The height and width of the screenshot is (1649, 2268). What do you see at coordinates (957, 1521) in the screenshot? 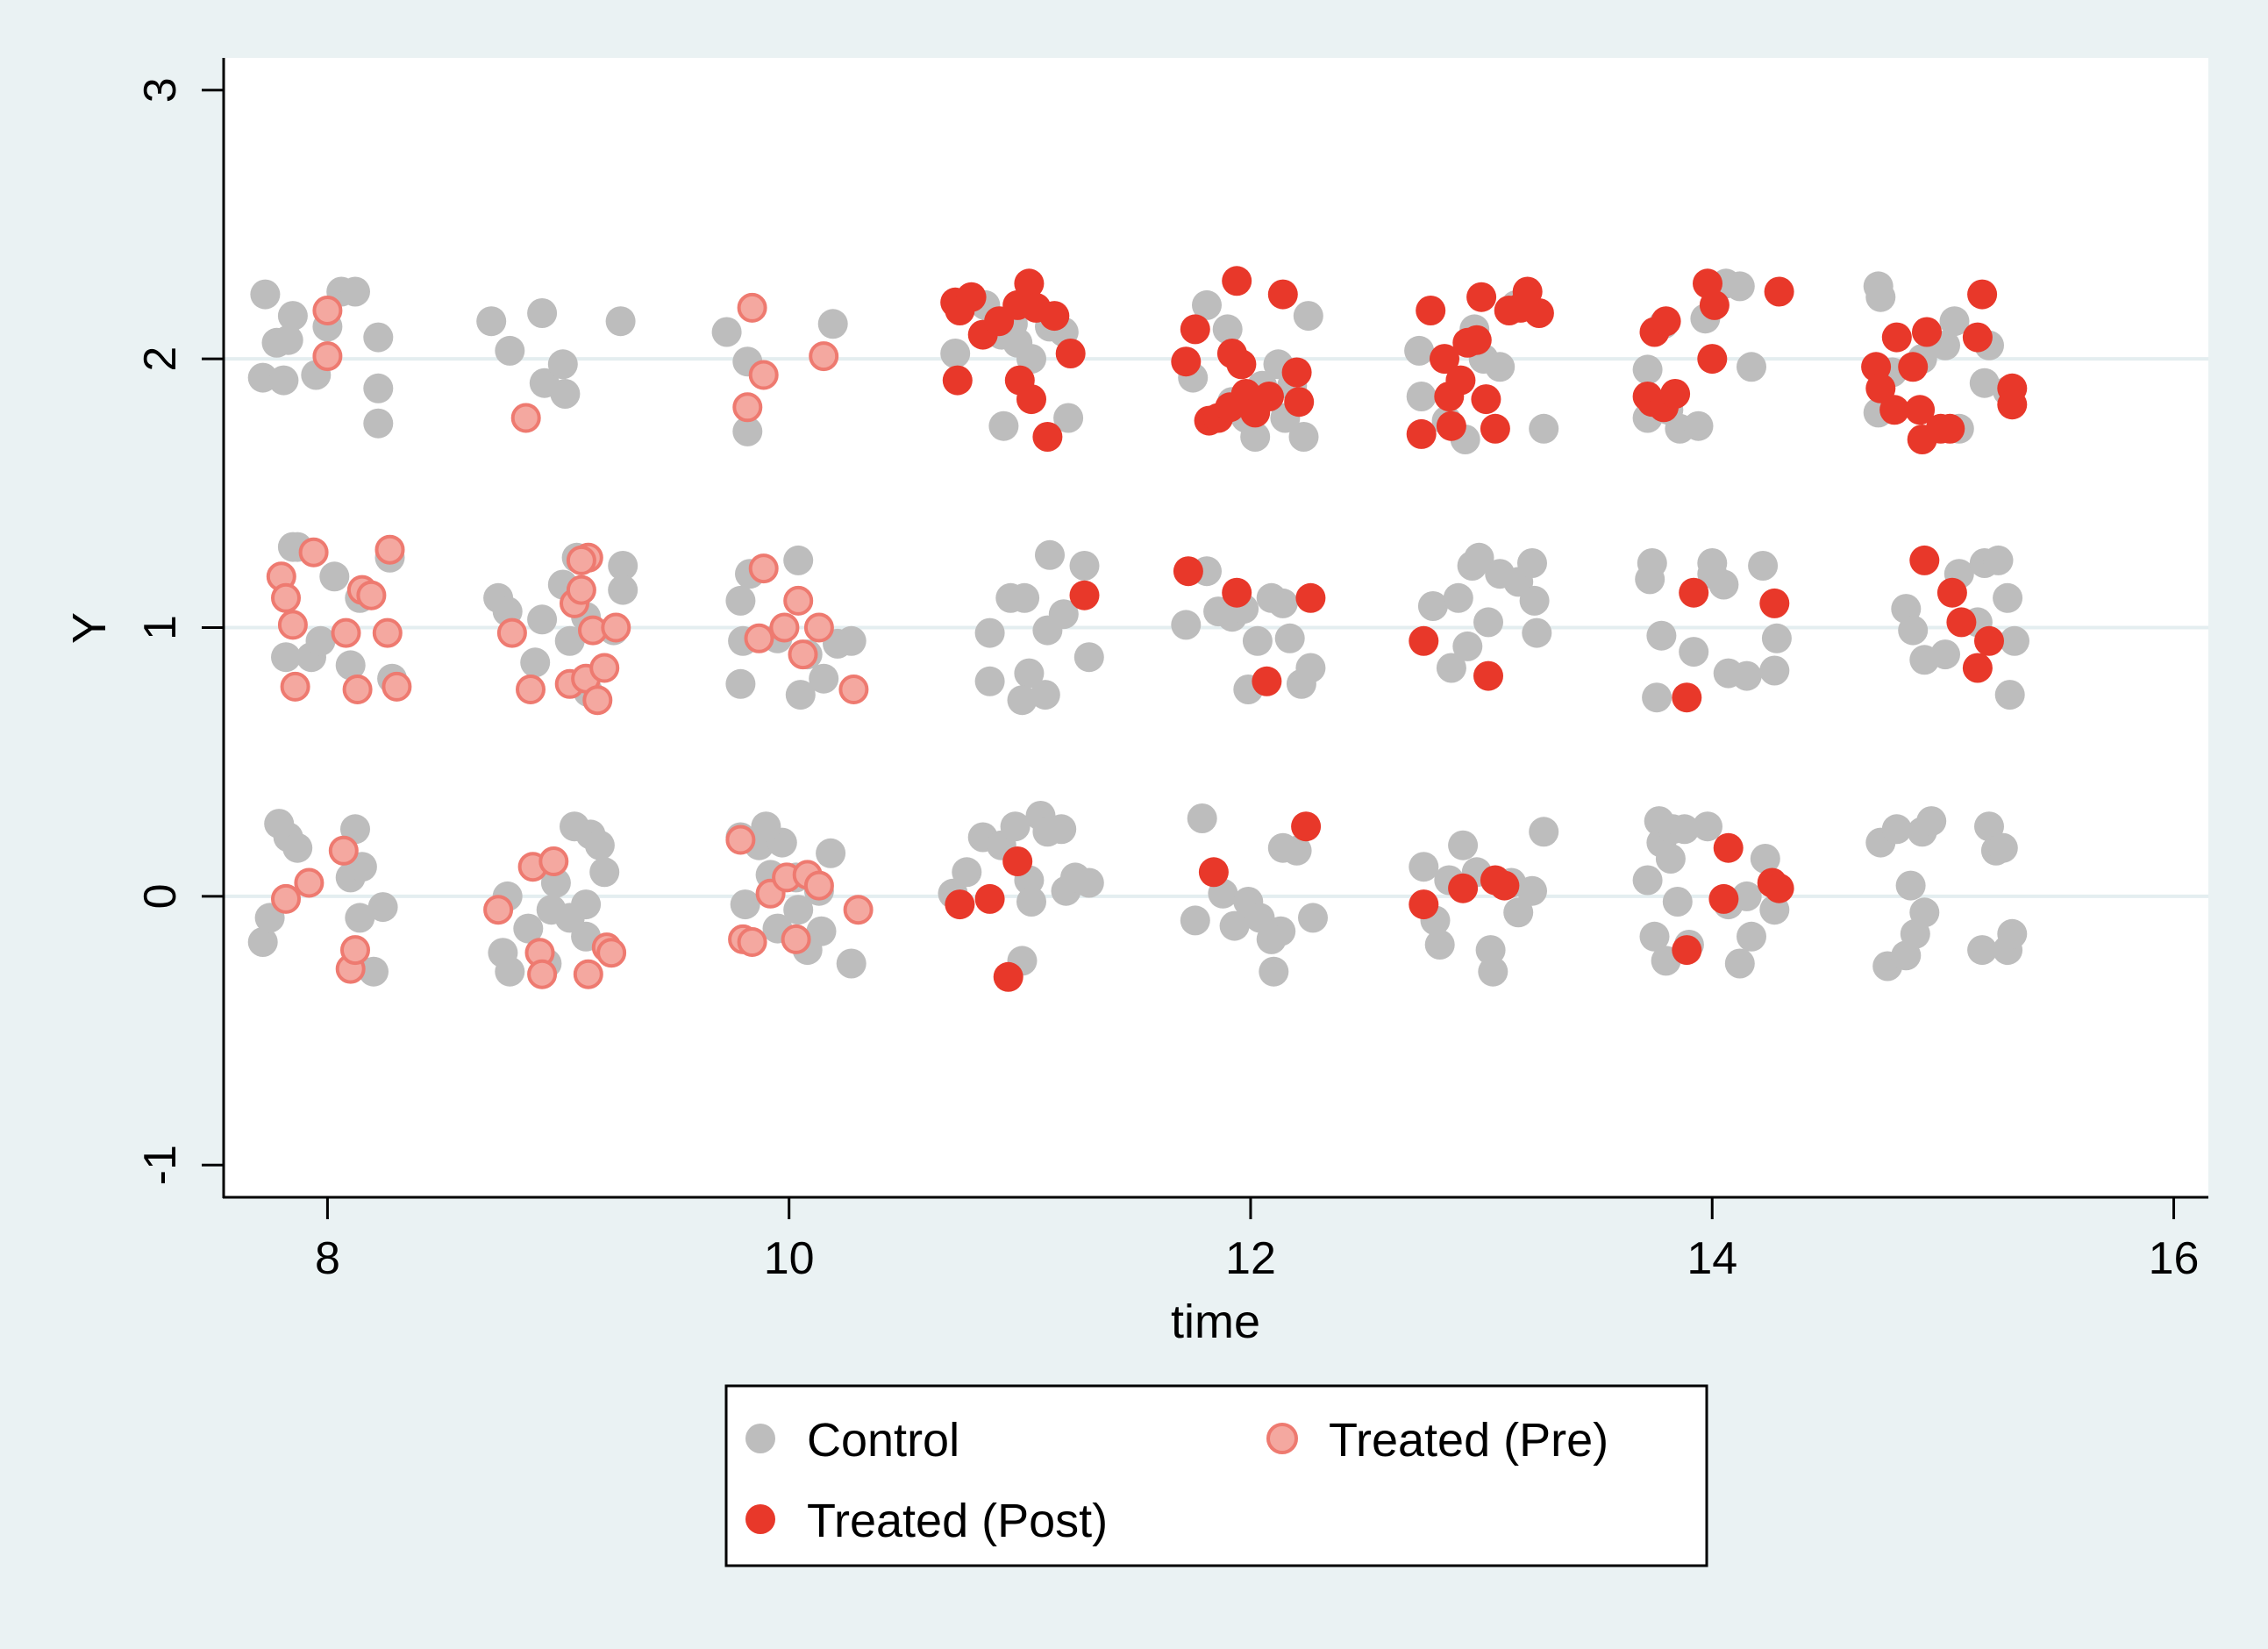
I see `legend-label-treated-post: Treated (Post)` at bounding box center [957, 1521].